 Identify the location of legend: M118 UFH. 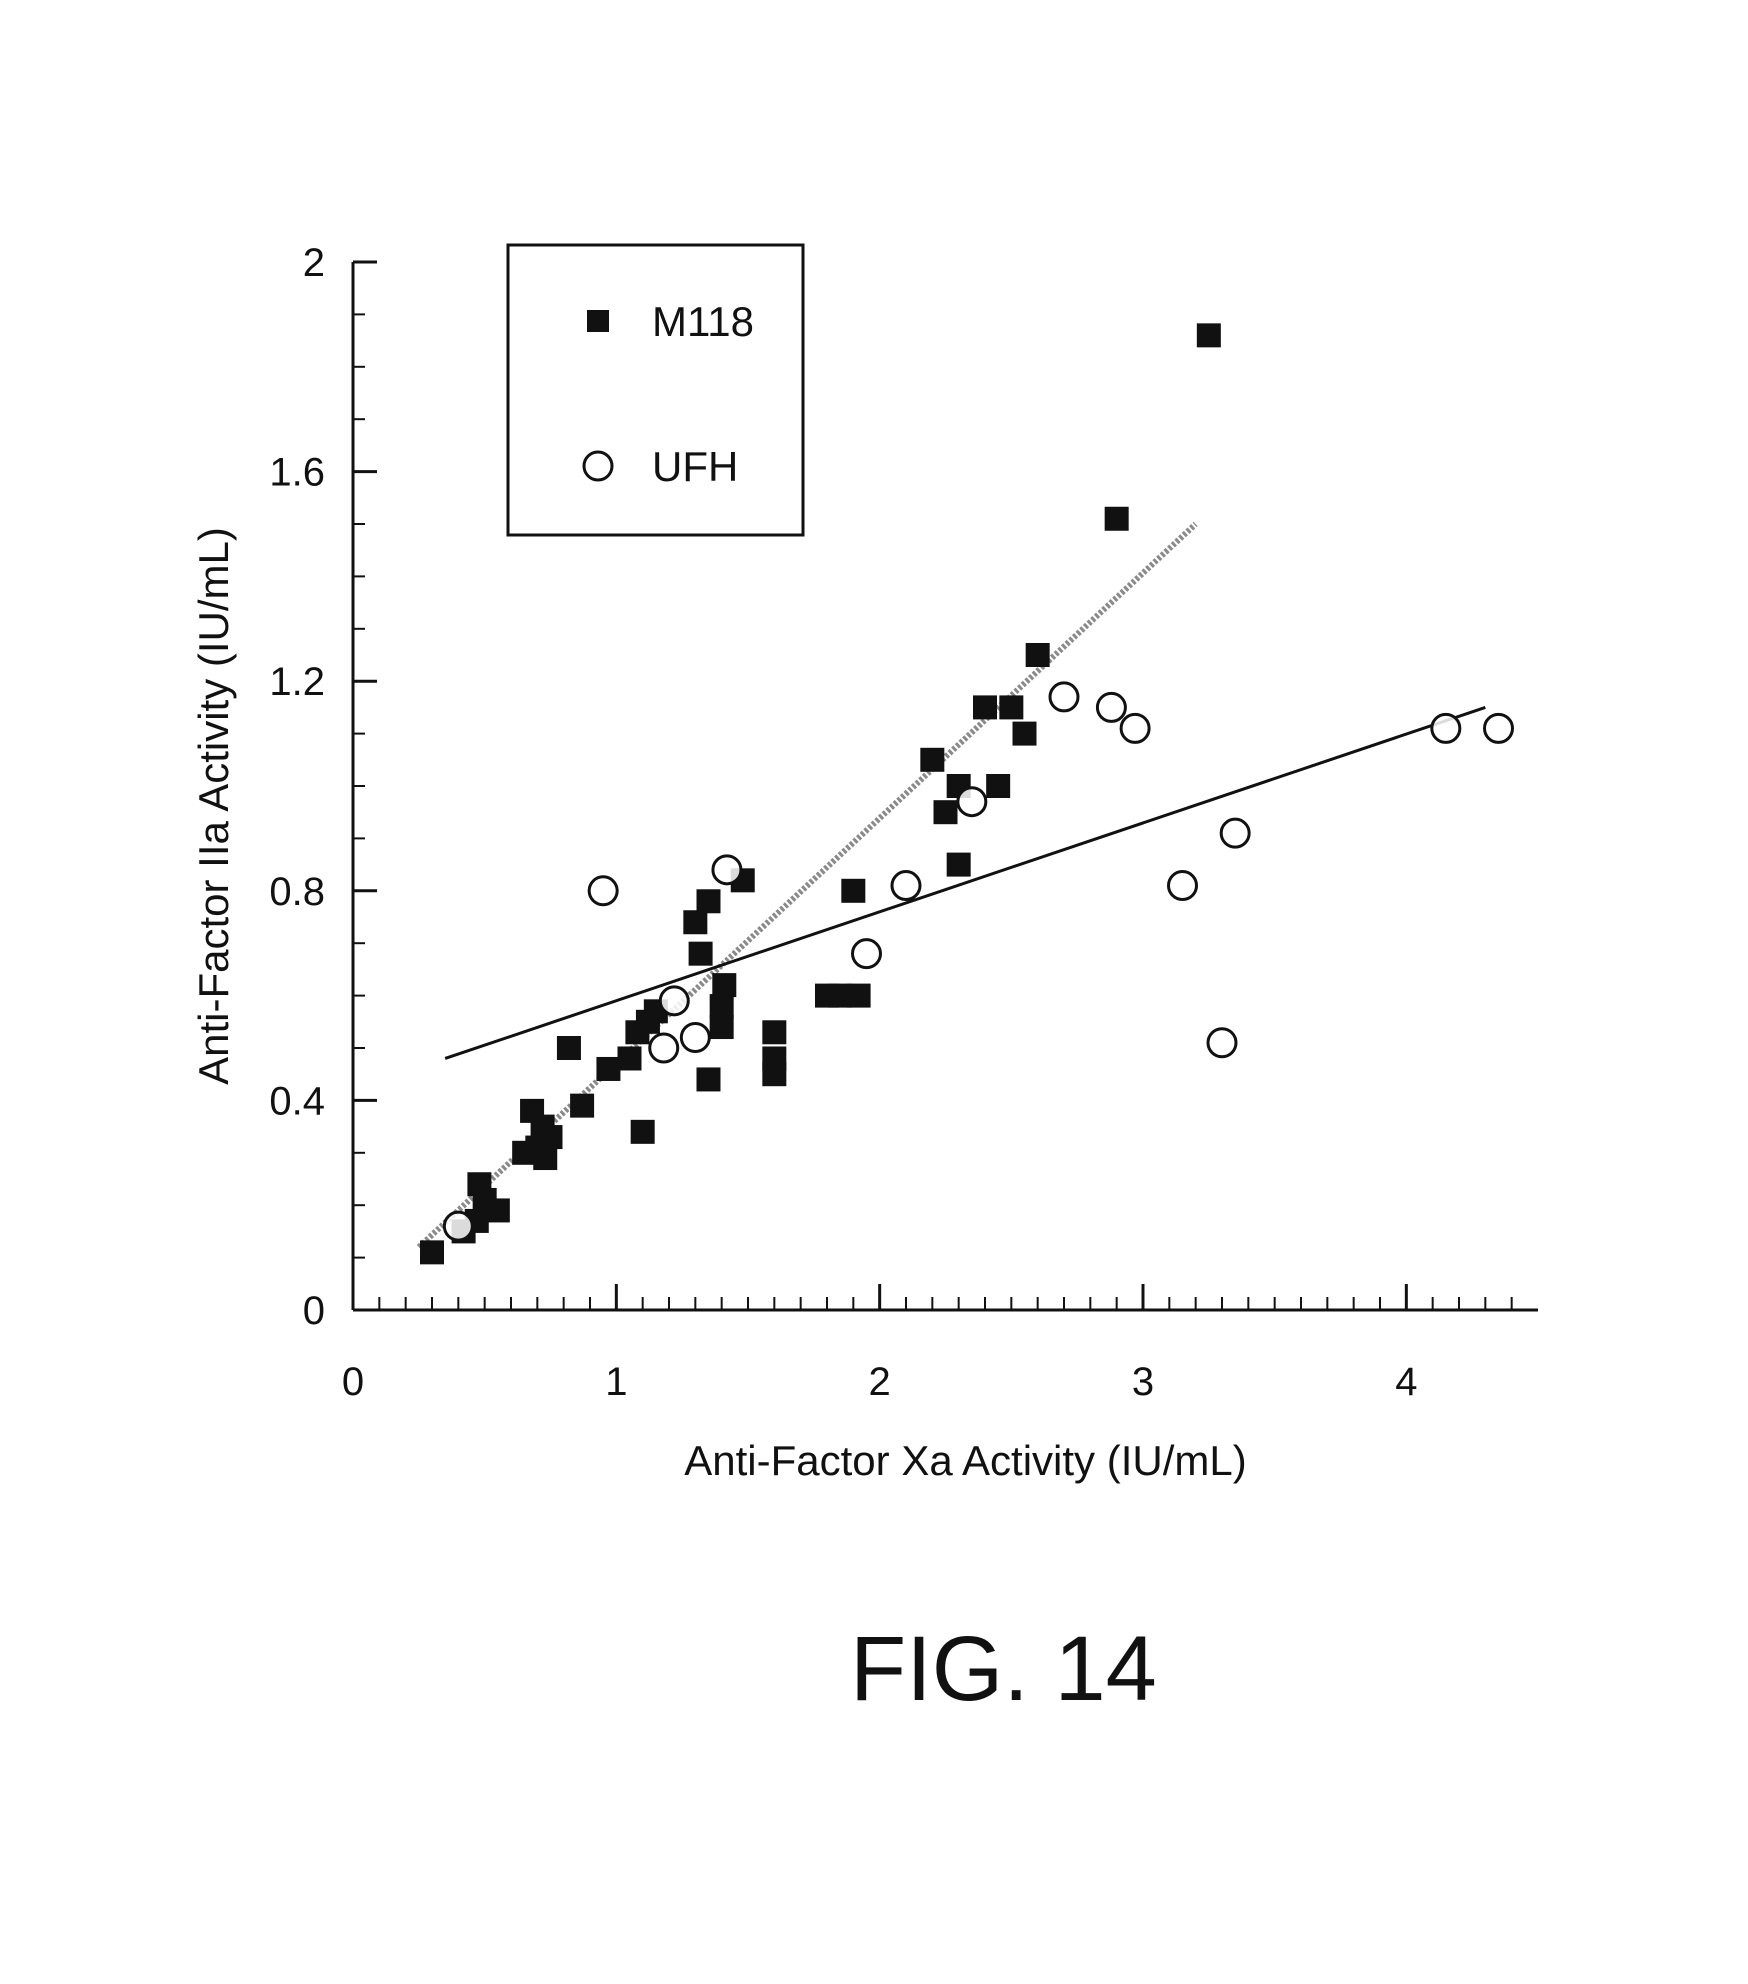
(655, 390).